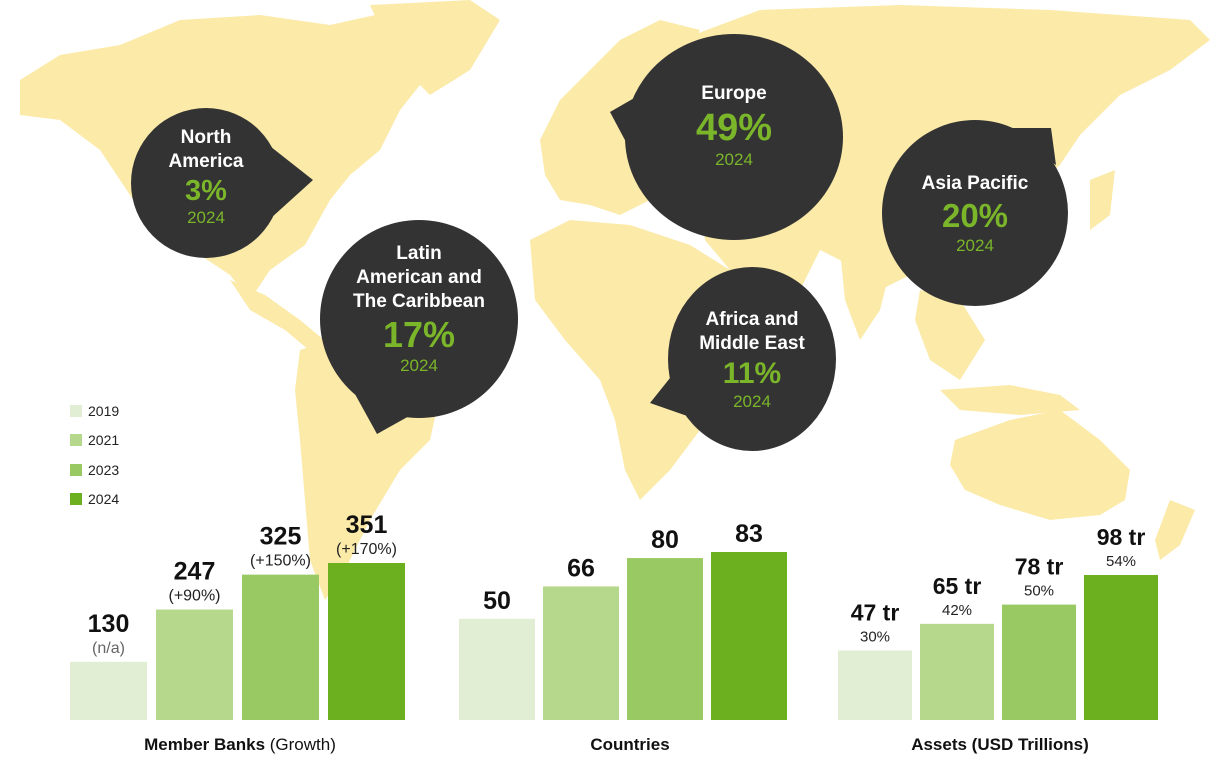  I want to click on bar-growth-label: (+150%), so click(280, 561).